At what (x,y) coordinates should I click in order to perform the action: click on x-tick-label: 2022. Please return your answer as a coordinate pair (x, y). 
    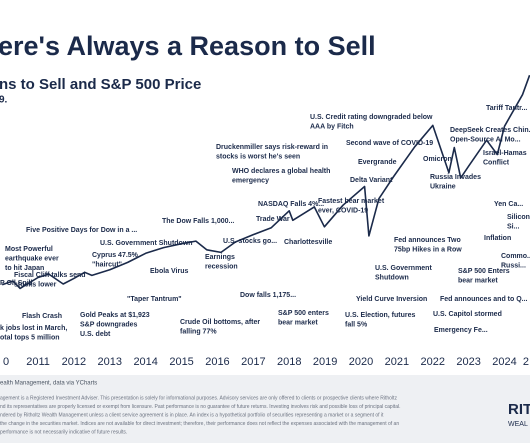
    Looking at the image, I should click on (433, 362).